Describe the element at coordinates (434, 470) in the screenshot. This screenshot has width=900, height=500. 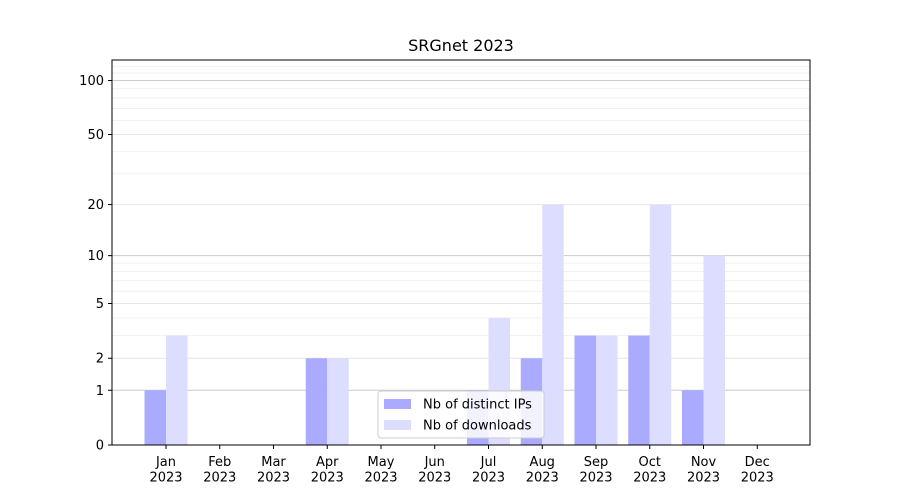
I see `x-tick-label: Jun 2023` at that location.